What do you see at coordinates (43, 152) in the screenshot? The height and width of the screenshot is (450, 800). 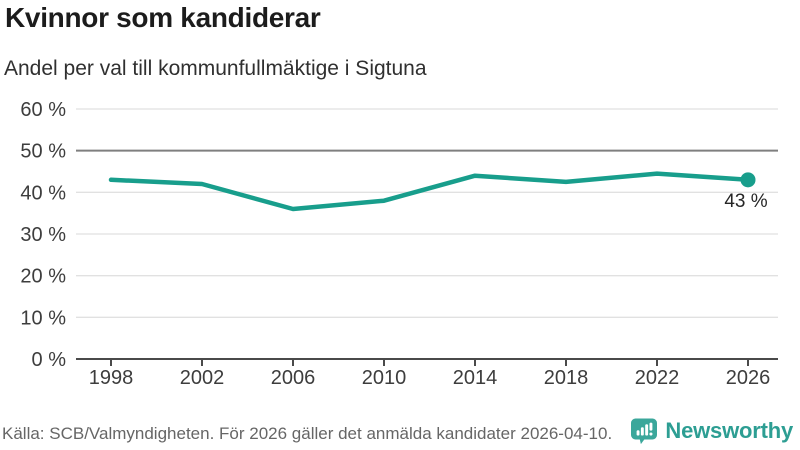 I see `y-tick-label: 50 %` at bounding box center [43, 152].